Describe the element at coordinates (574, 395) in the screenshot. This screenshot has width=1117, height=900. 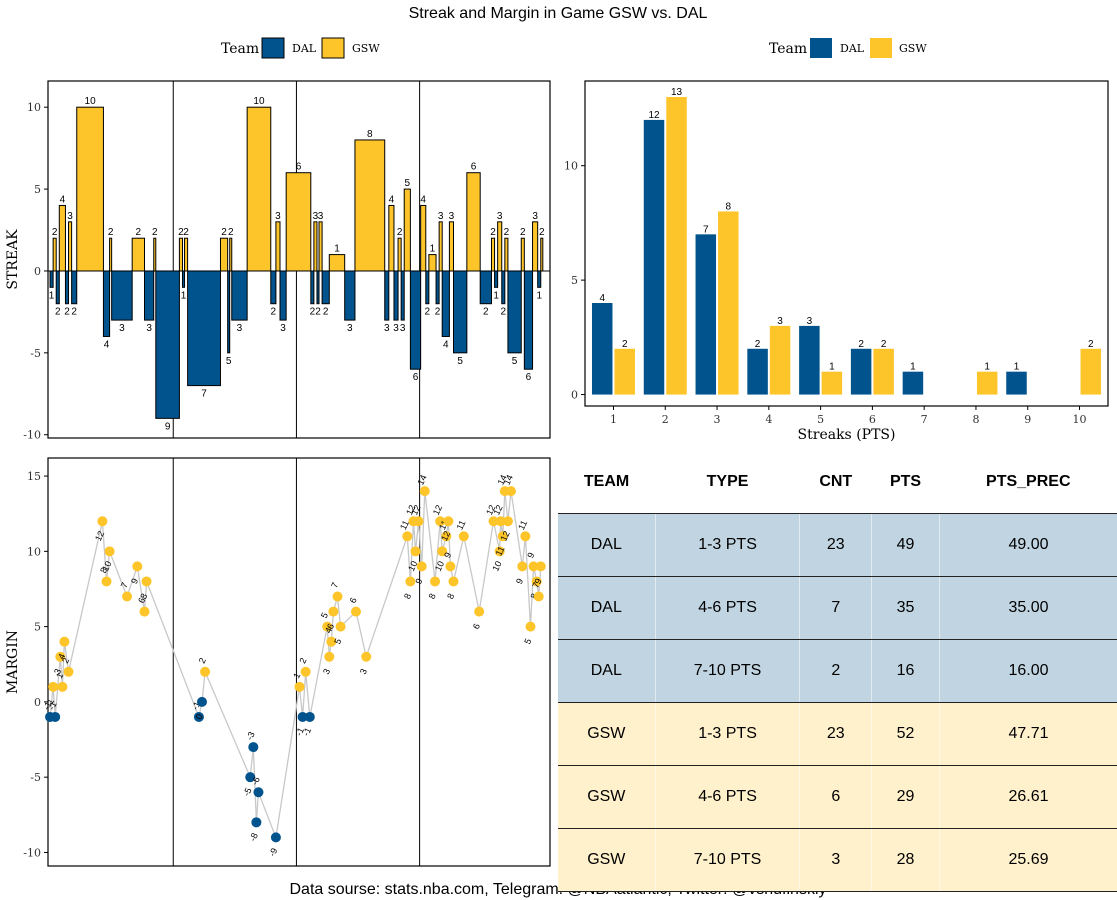
I see `dist-ytick-label: 0` at that location.